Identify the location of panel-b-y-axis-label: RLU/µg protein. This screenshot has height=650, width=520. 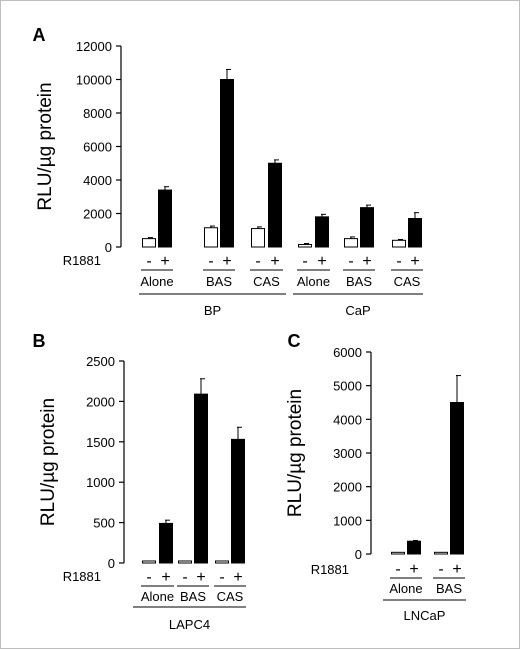
(48, 462).